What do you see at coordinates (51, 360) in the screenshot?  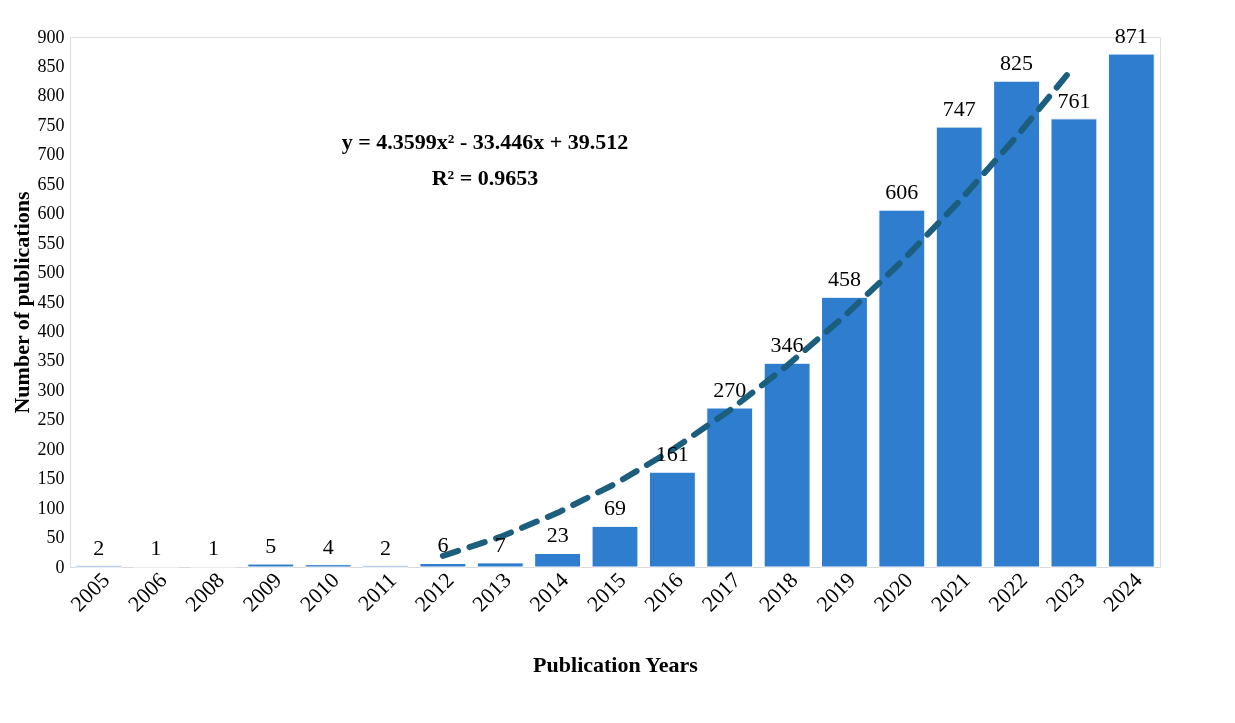 I see `y-tick-label: 350` at bounding box center [51, 360].